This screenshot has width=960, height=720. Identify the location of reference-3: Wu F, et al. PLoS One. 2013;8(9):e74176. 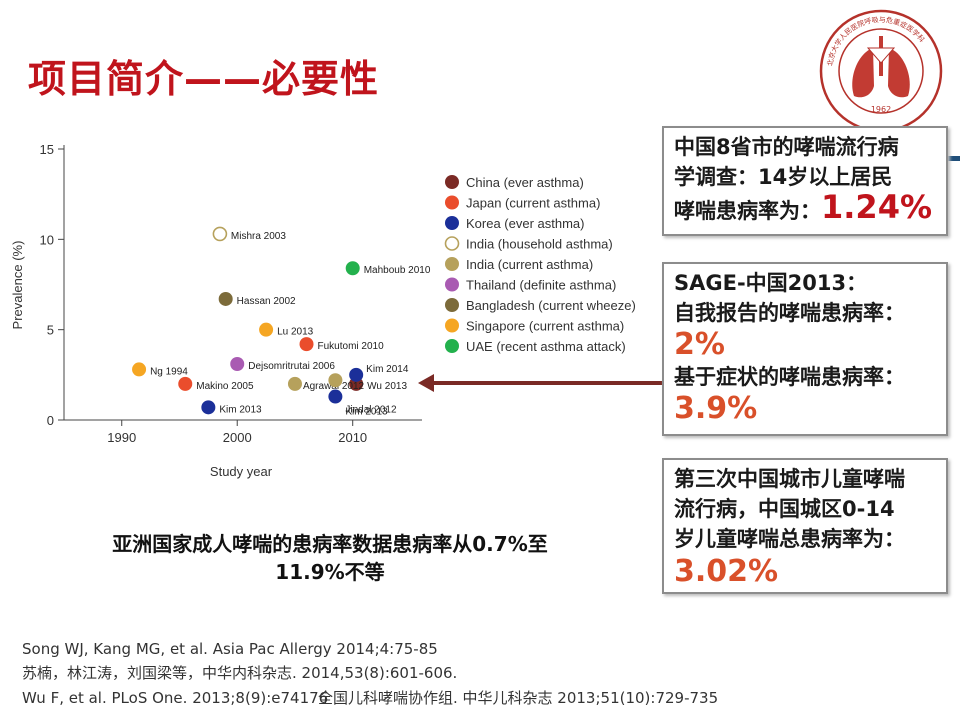
(175, 698).